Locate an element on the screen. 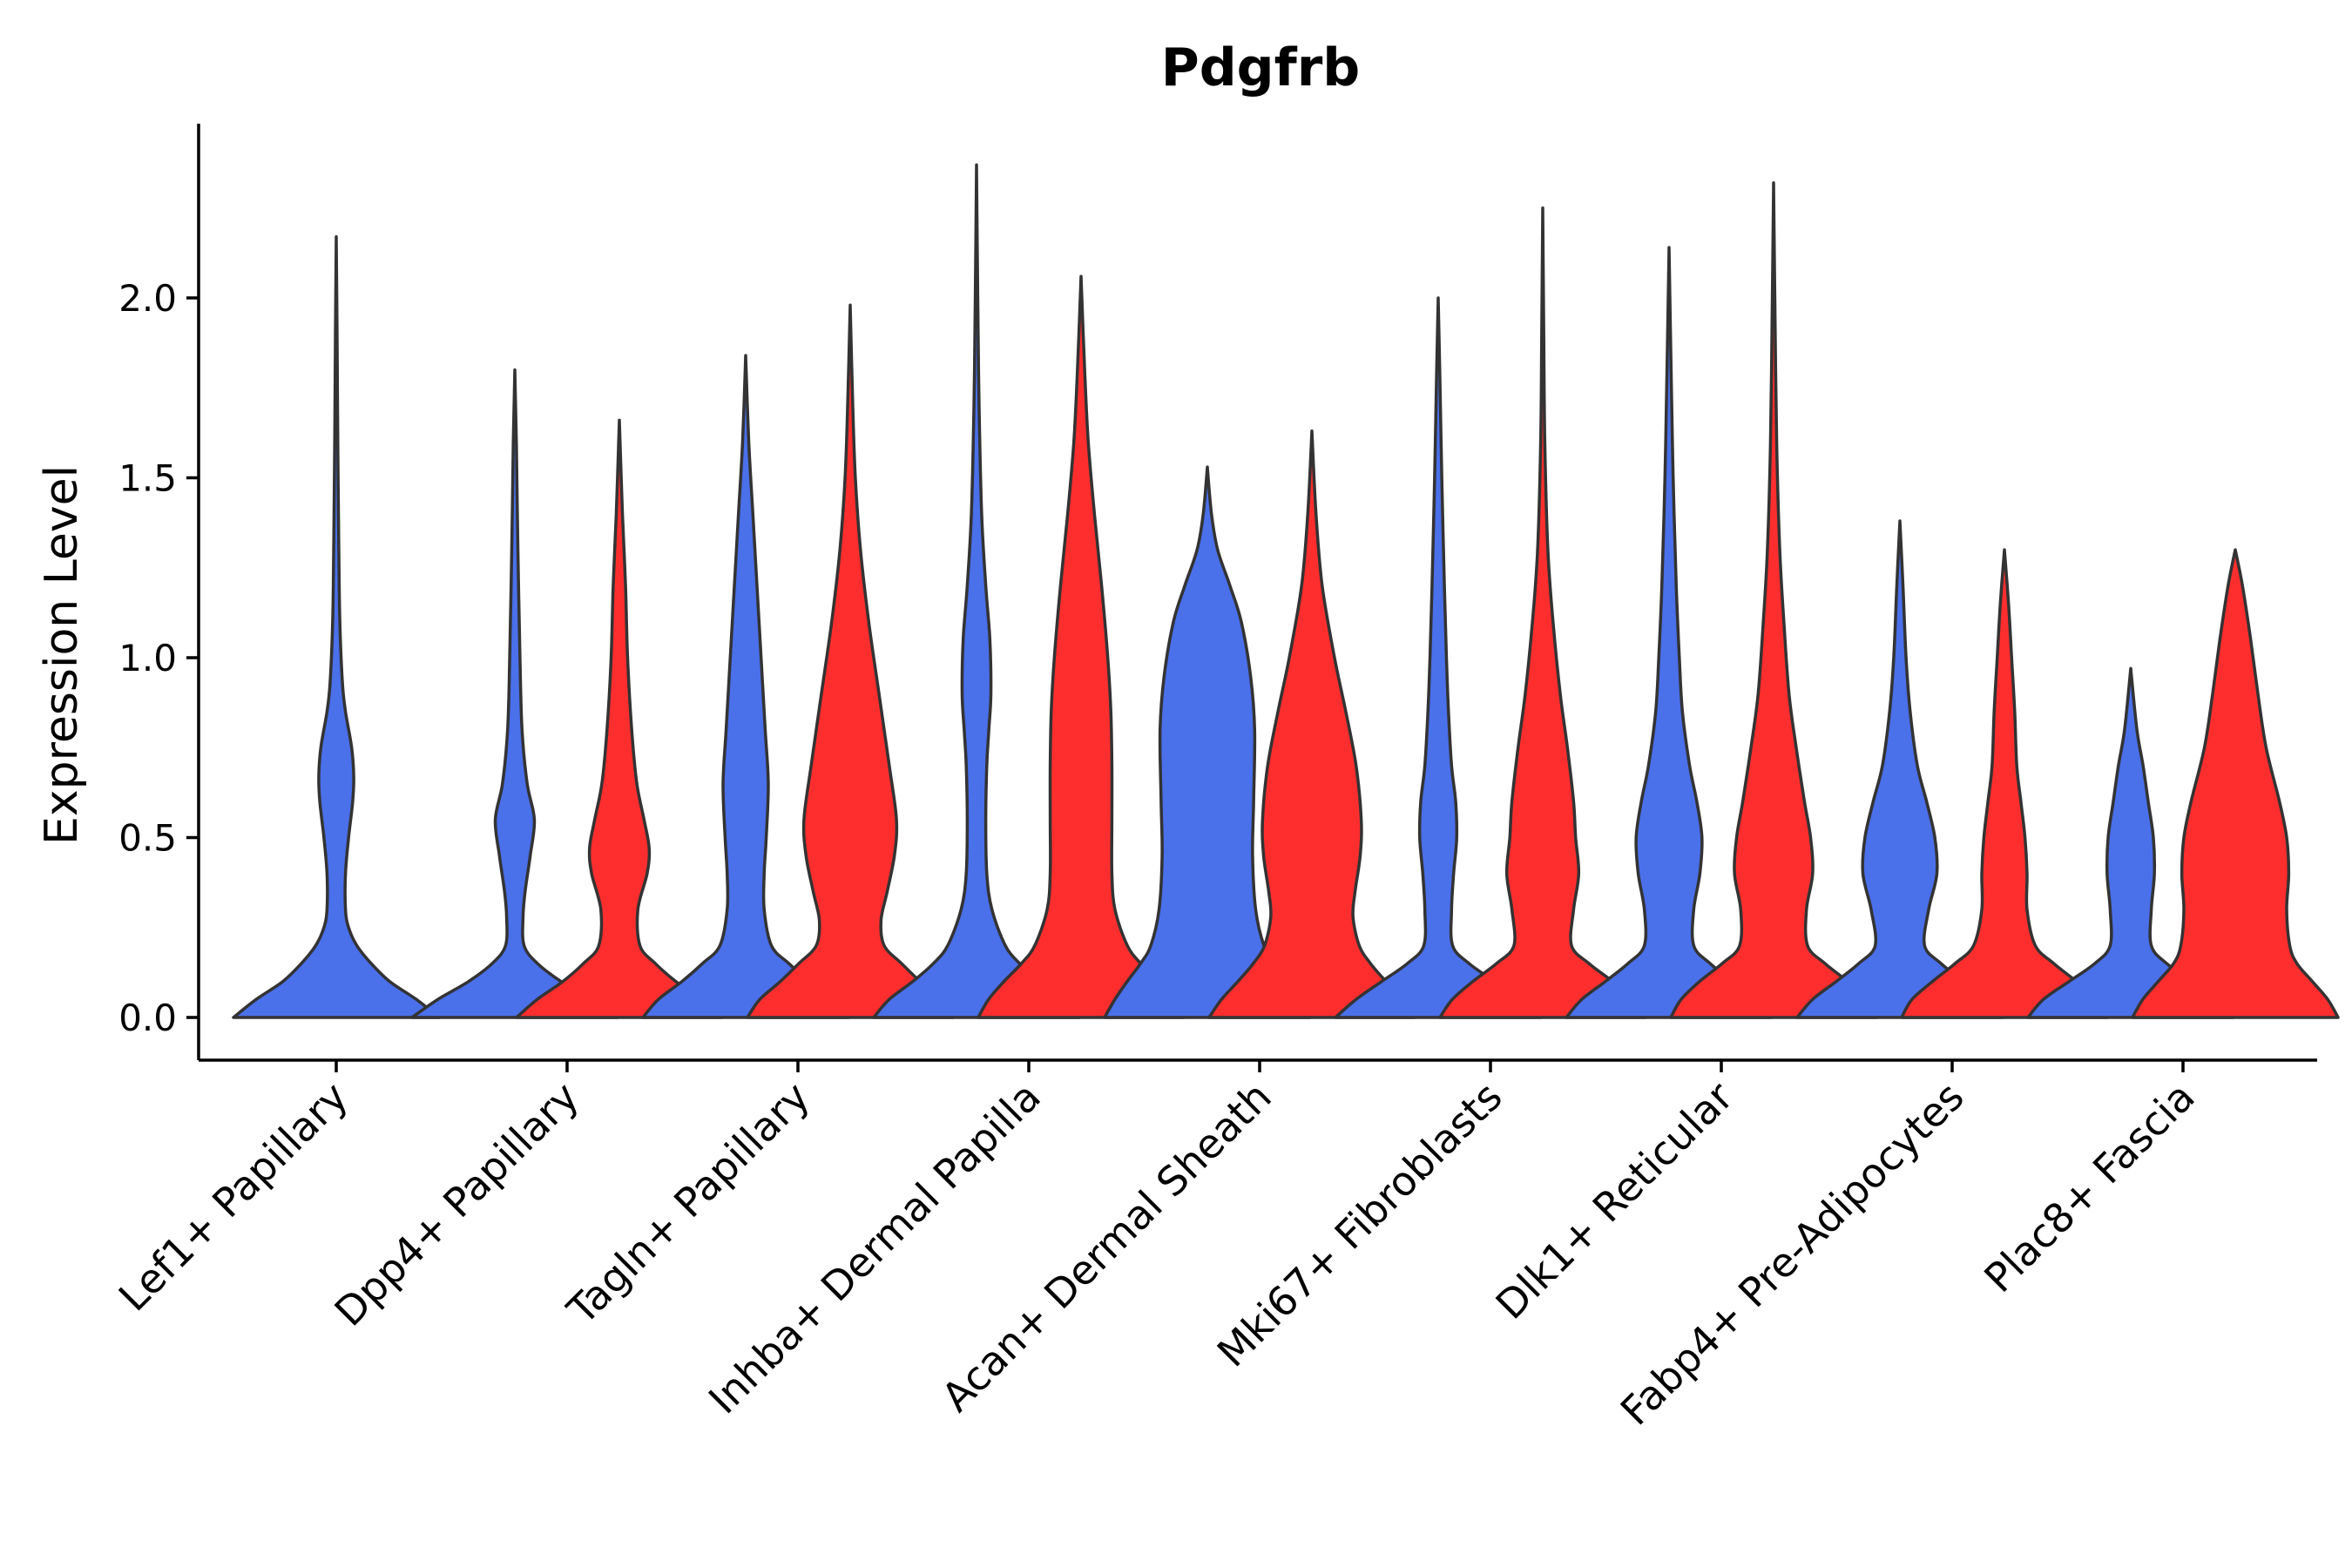  x-tick-label: Tagln+ Papillary is located at coordinates (688, 1204).